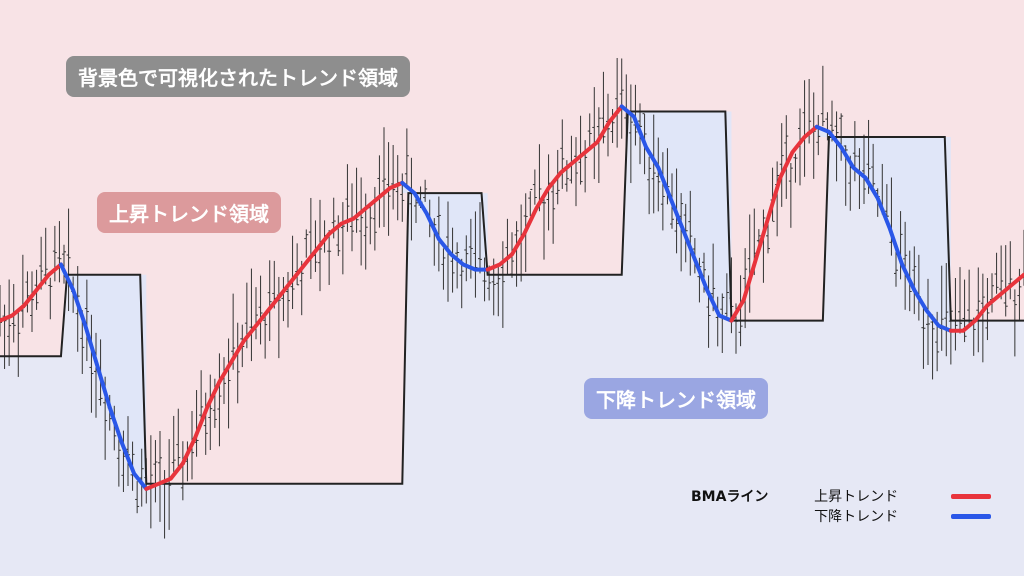  What do you see at coordinates (856, 517) in the screenshot?
I see `legend-item-downtrend-label: 下降トレンド` at bounding box center [856, 517].